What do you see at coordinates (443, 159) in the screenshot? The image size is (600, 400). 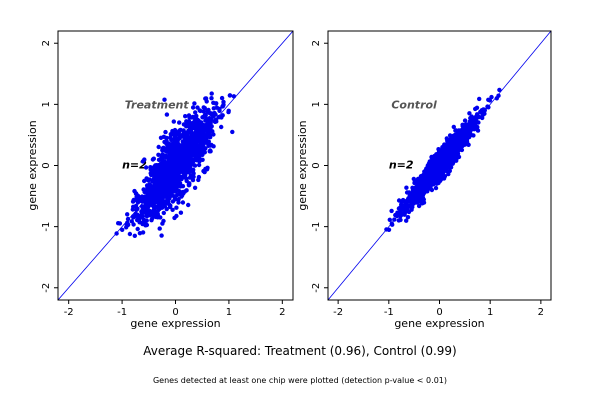 I see `scatter-points` at bounding box center [443, 159].